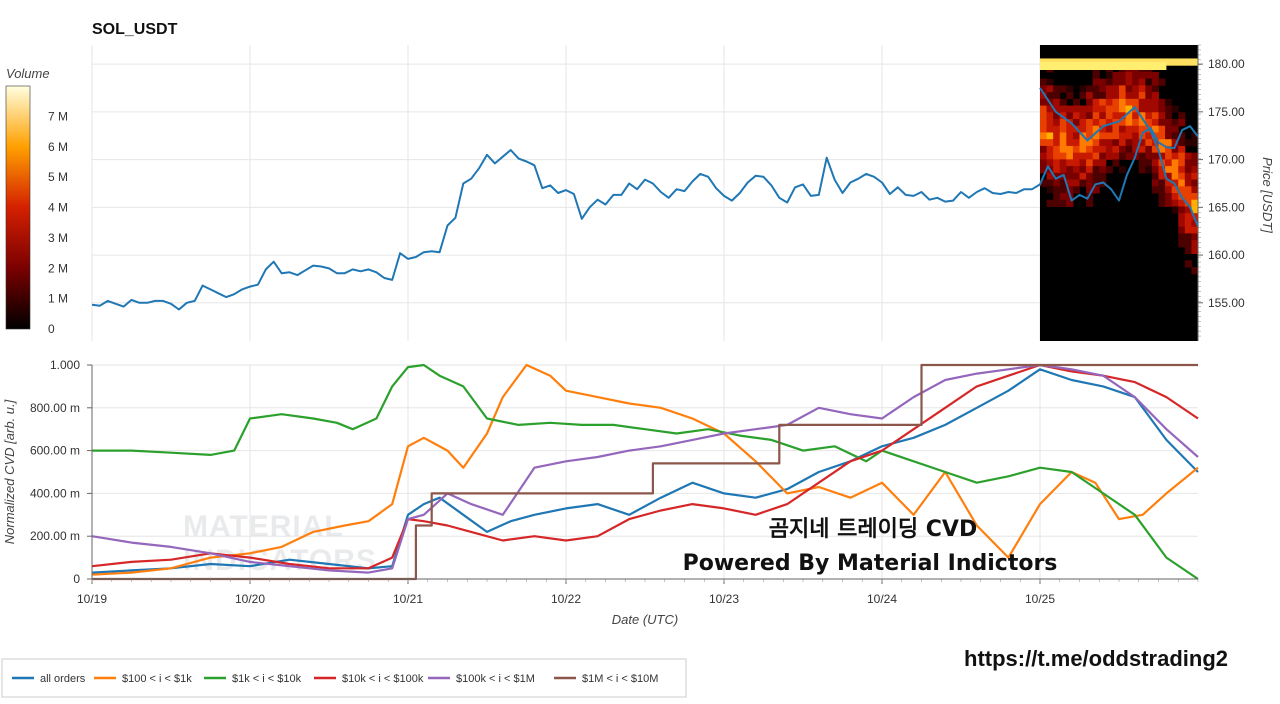 The width and height of the screenshot is (1280, 704). What do you see at coordinates (1226, 255) in the screenshot?
I see `price-tick-label-1: 160.00` at bounding box center [1226, 255].